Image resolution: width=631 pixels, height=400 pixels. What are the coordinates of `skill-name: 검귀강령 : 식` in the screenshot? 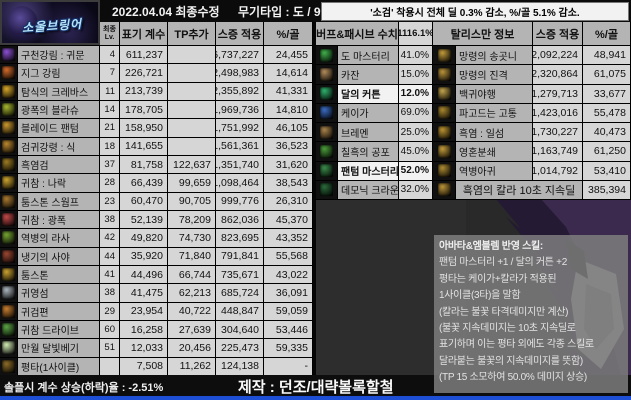 It's located at (59, 146).